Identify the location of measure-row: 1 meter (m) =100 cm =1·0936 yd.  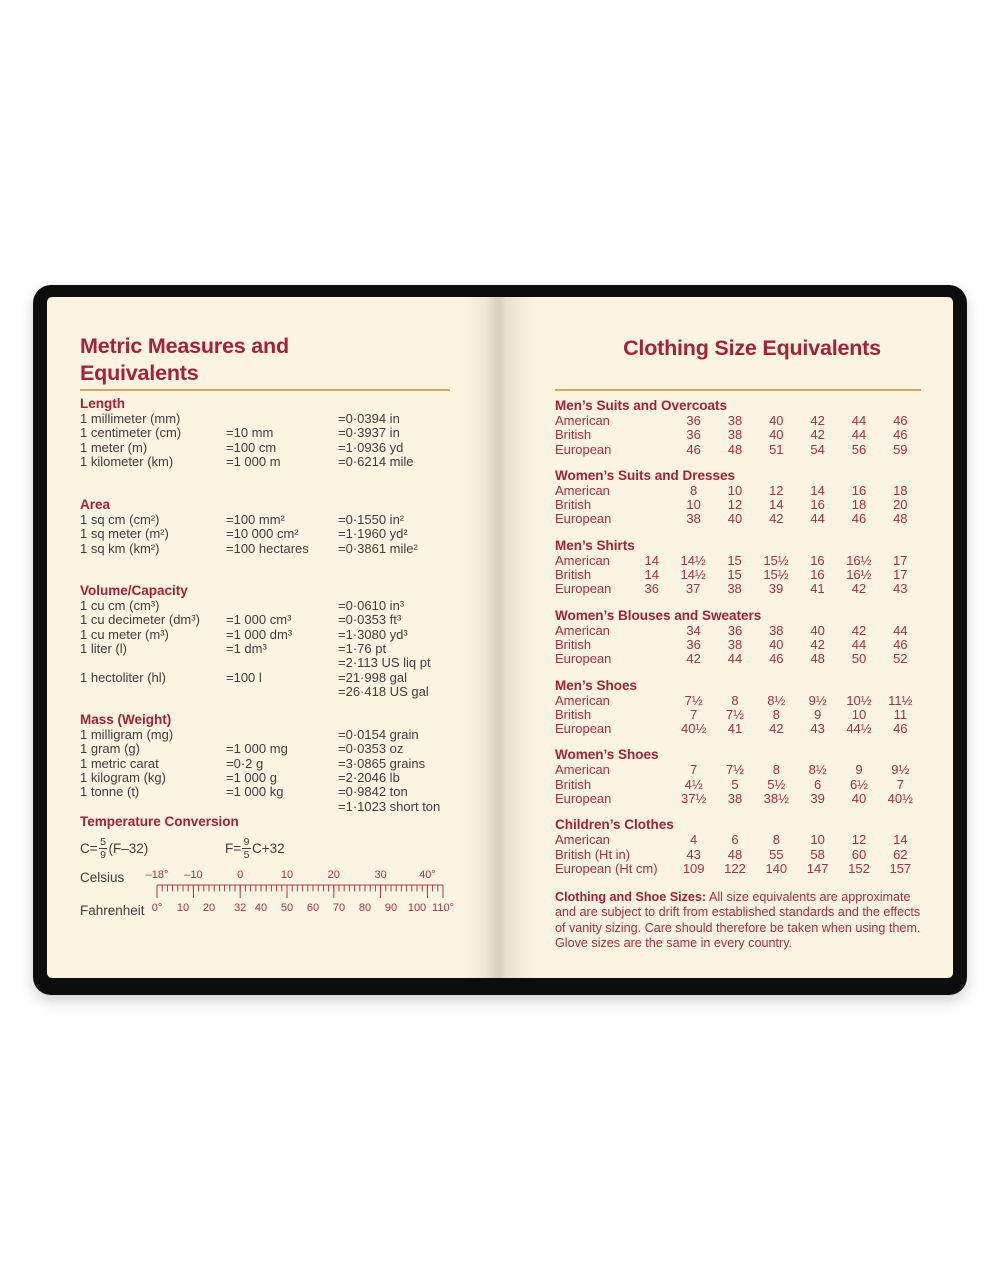
(265, 447).